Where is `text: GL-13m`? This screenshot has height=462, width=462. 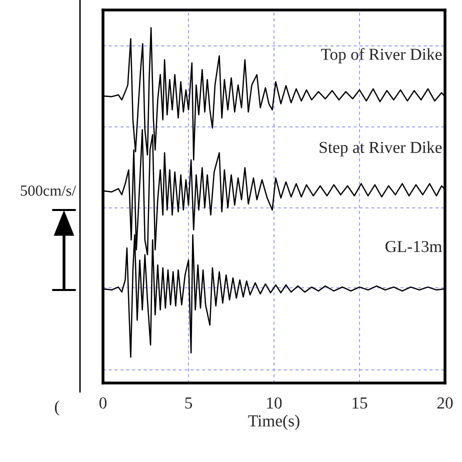 text: GL-13m is located at coordinates (414, 246).